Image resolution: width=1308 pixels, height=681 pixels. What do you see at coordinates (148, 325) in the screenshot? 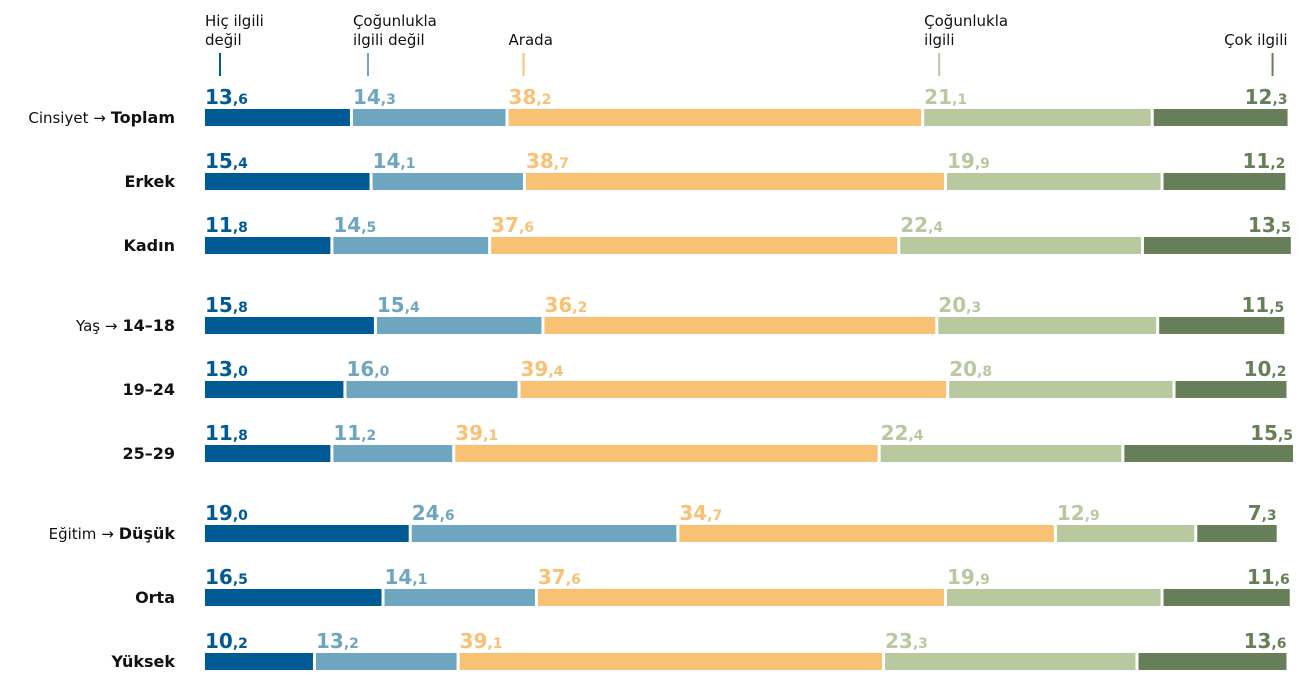
I see `row-label: 14–18` at bounding box center [148, 325].